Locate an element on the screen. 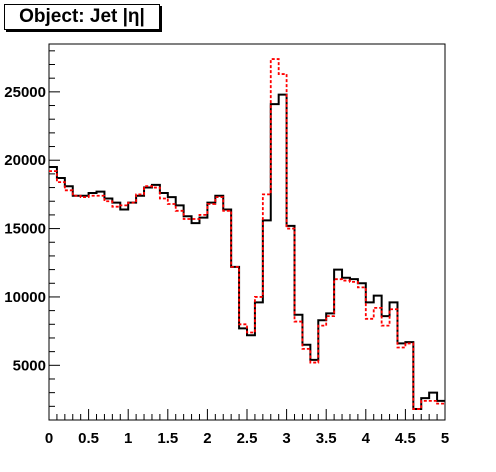  y-tick-label: 15000 is located at coordinates (25, 229).